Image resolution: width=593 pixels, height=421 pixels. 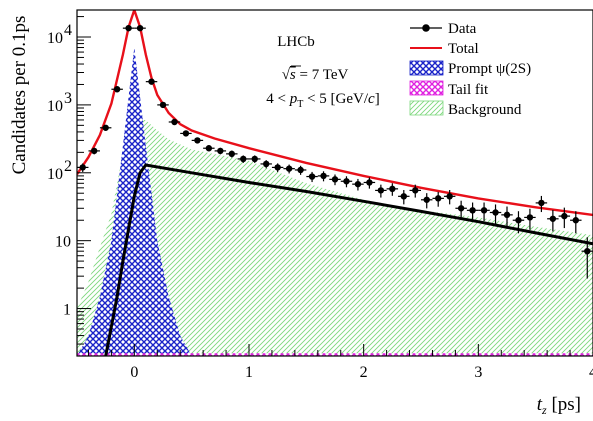 I want to click on kinematic-bin-label: 4 < pT < 5 [GeV/c], so click(x=322, y=100).